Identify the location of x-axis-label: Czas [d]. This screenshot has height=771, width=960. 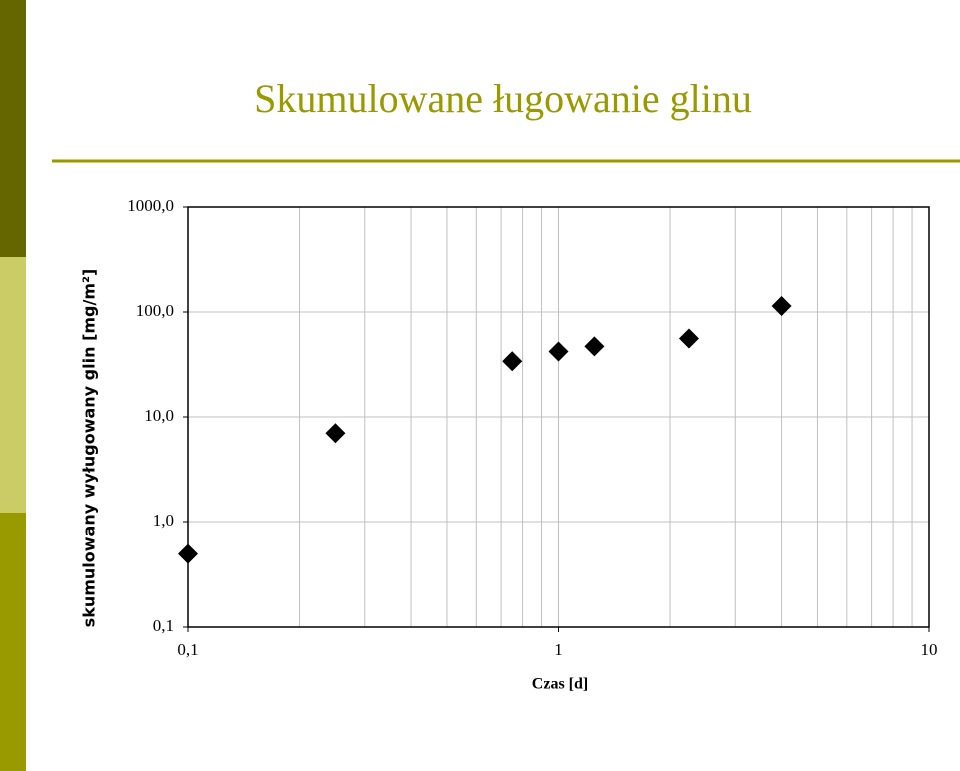
(560, 684).